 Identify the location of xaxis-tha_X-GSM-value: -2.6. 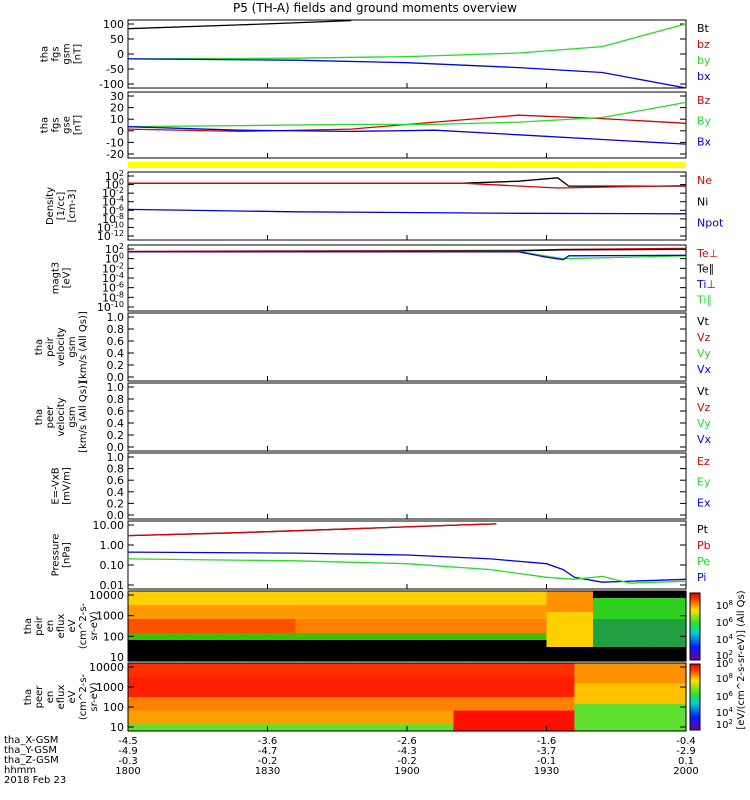
(407, 741).